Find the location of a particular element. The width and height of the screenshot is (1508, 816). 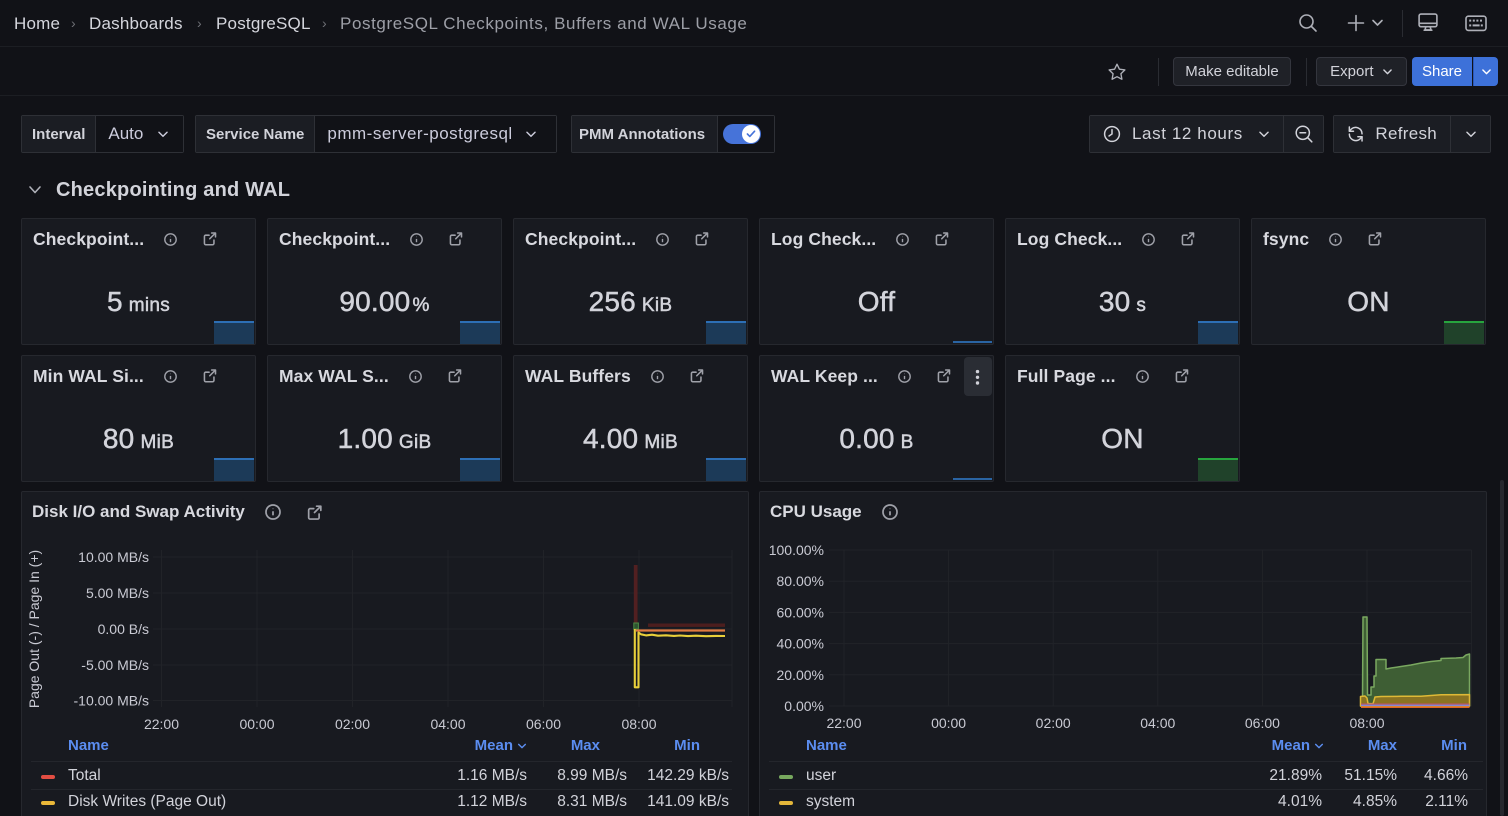

svg-text: 40.00% is located at coordinates (800, 644).